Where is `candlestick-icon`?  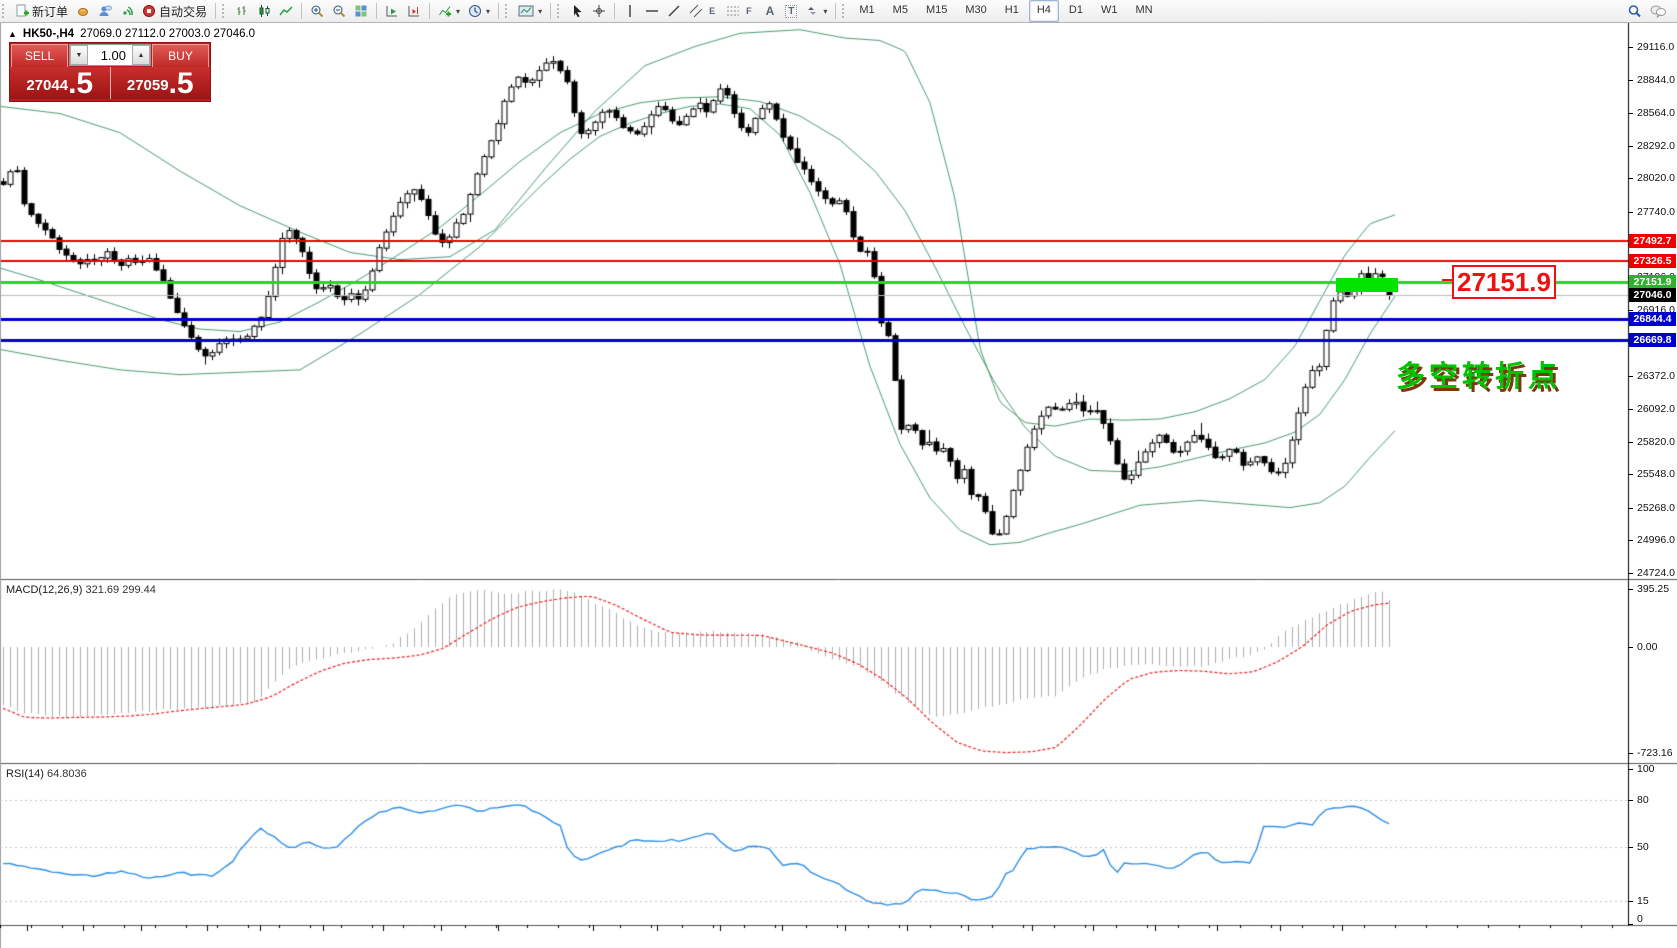 candlestick-icon is located at coordinates (264, 11).